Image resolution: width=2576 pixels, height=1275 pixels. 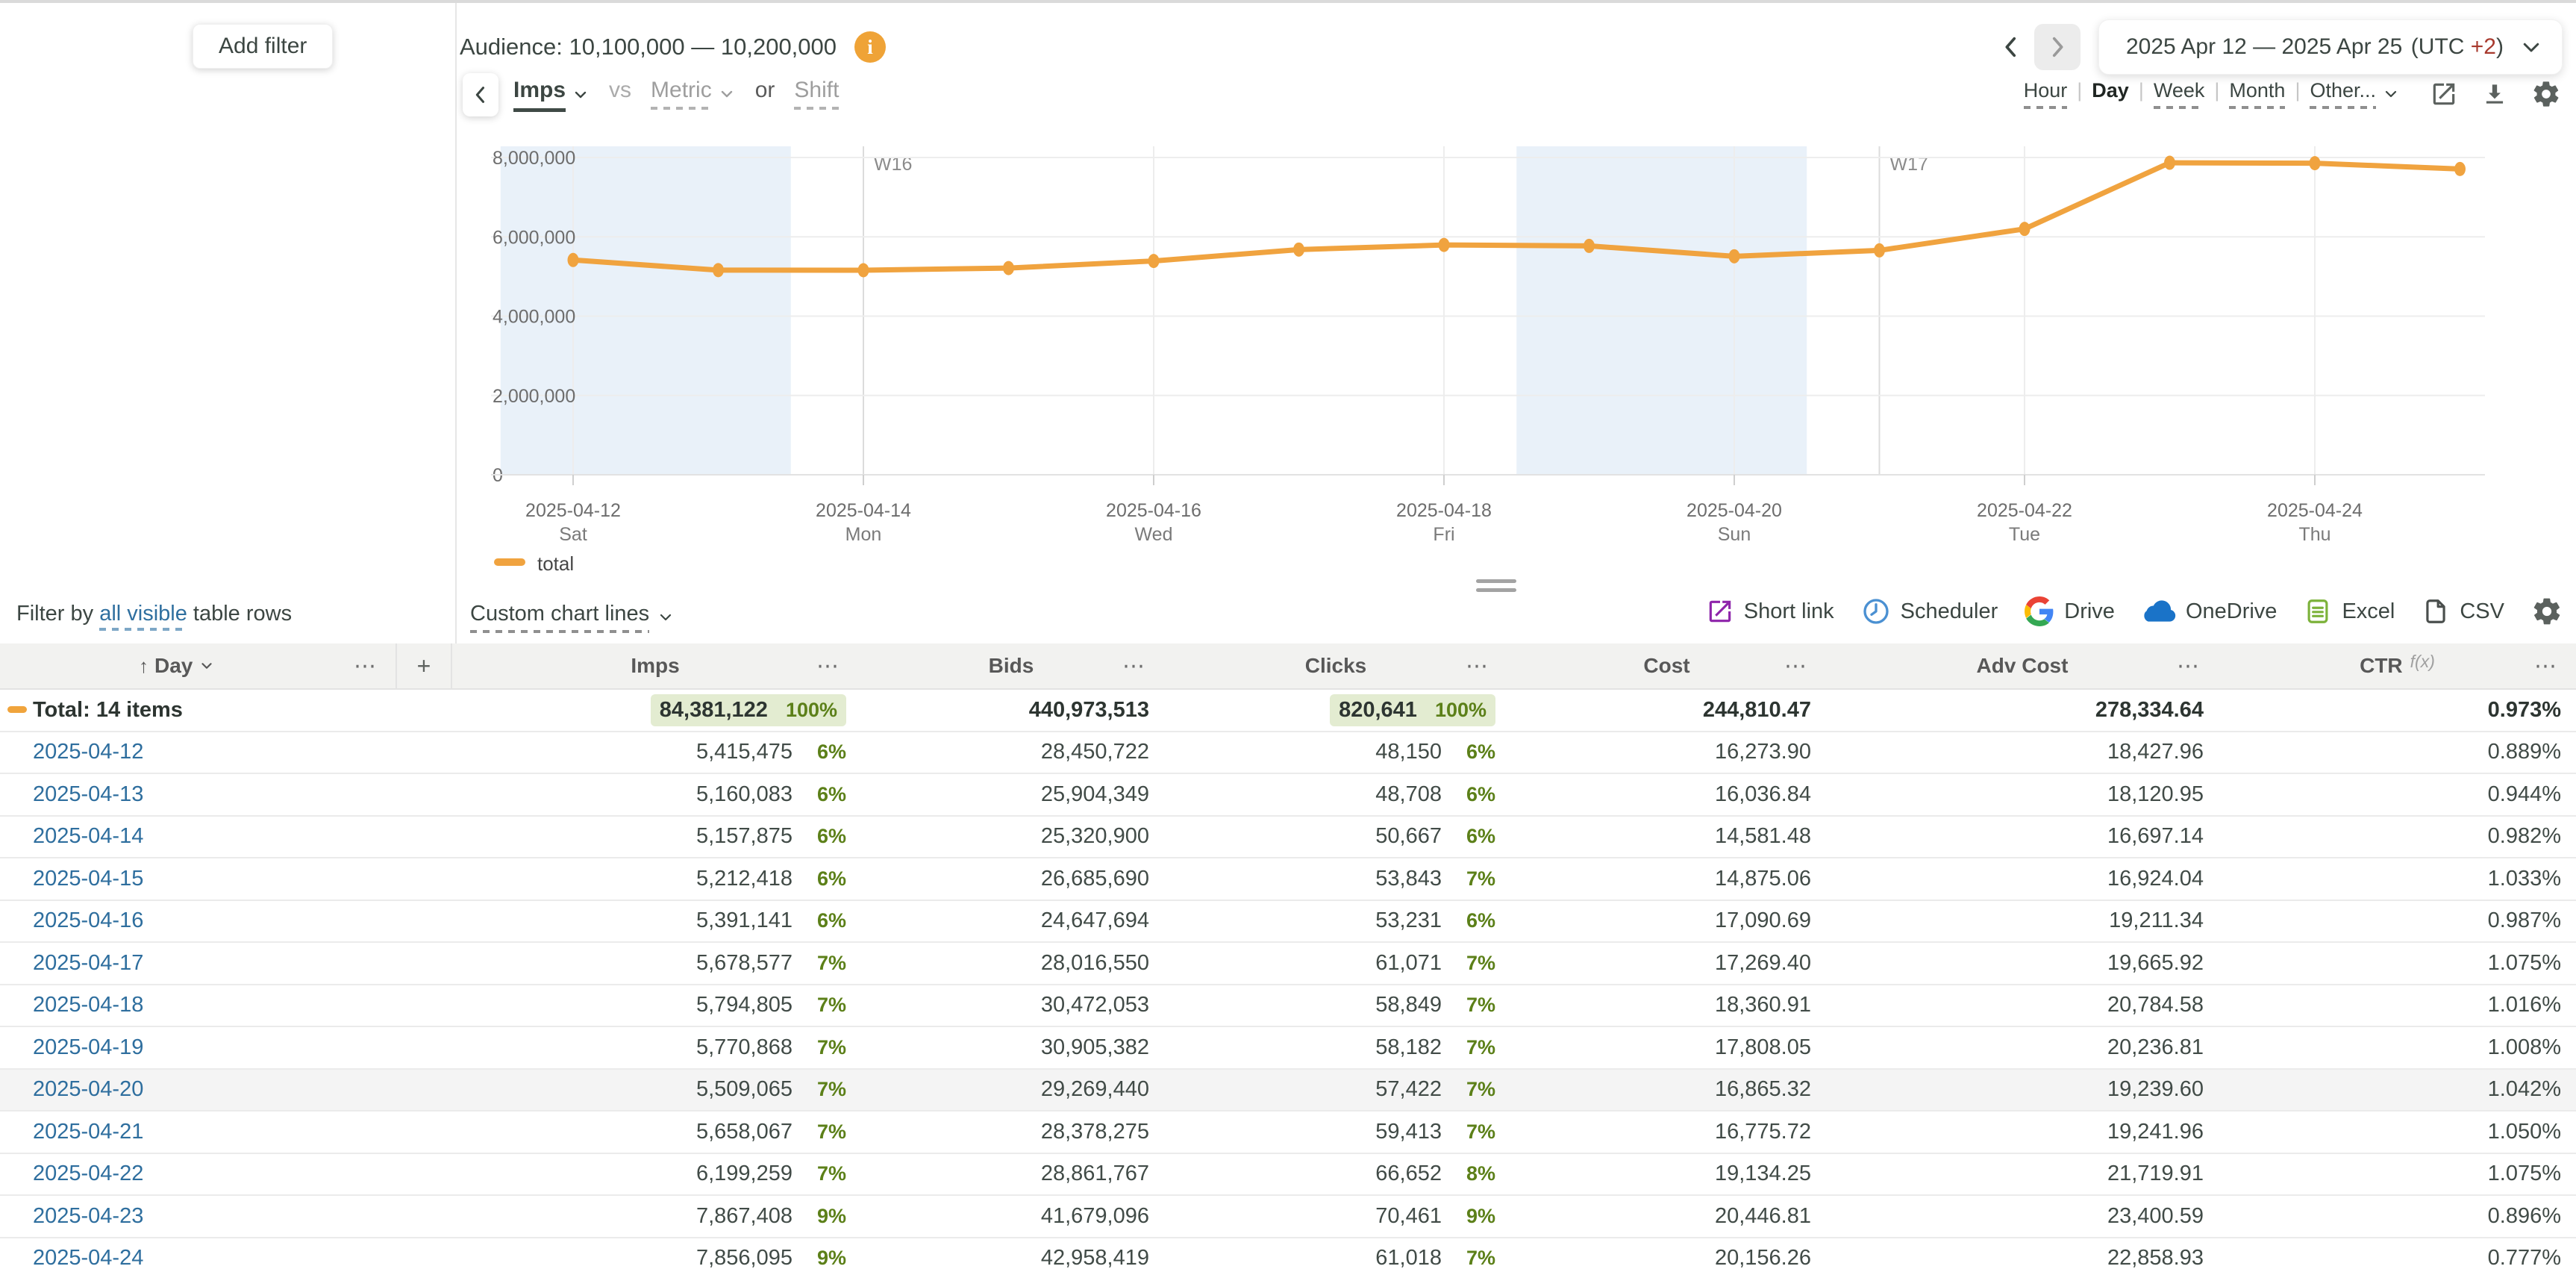 I want to click on table-settings-gear-icon, so click(x=2547, y=611).